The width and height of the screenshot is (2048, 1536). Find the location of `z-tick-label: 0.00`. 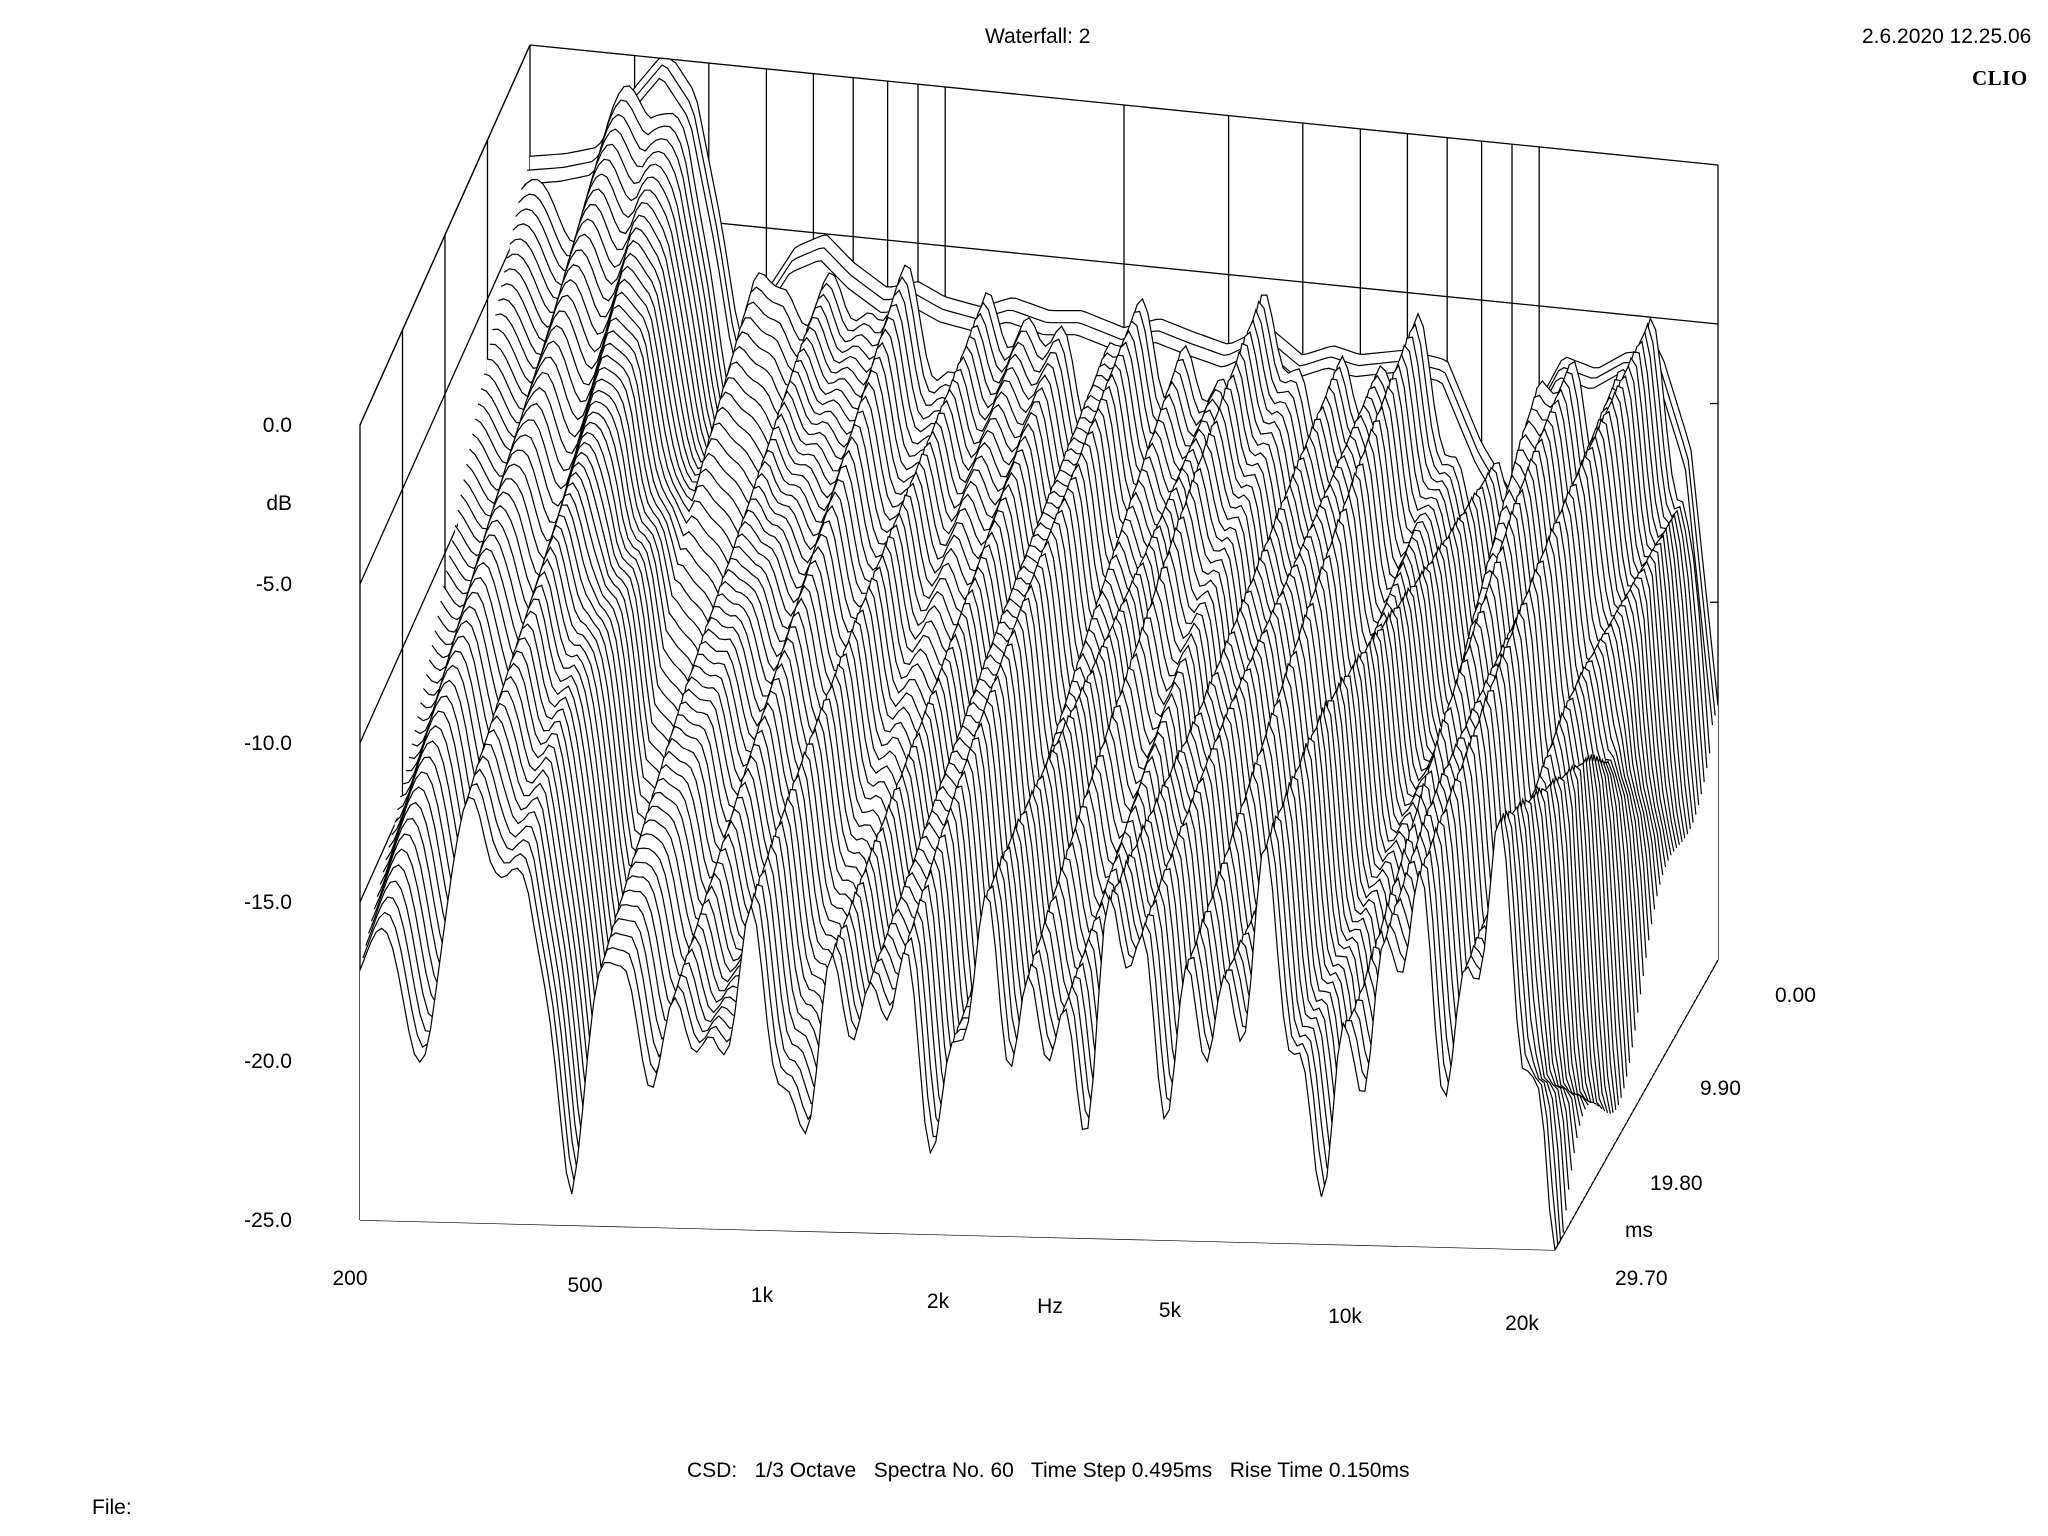

z-tick-label: 0.00 is located at coordinates (1795, 995).